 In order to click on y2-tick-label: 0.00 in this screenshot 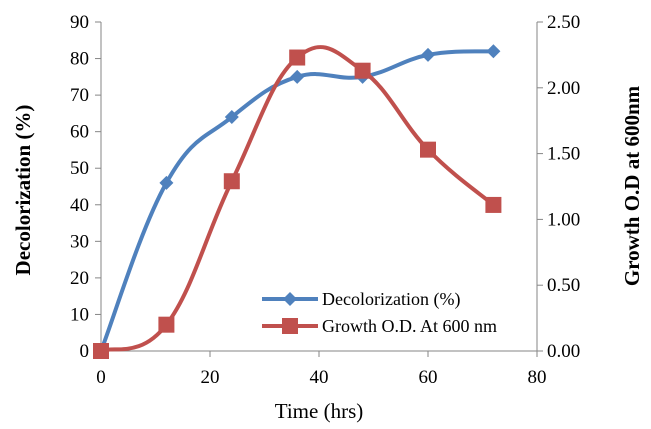, I will do `click(563, 351)`.